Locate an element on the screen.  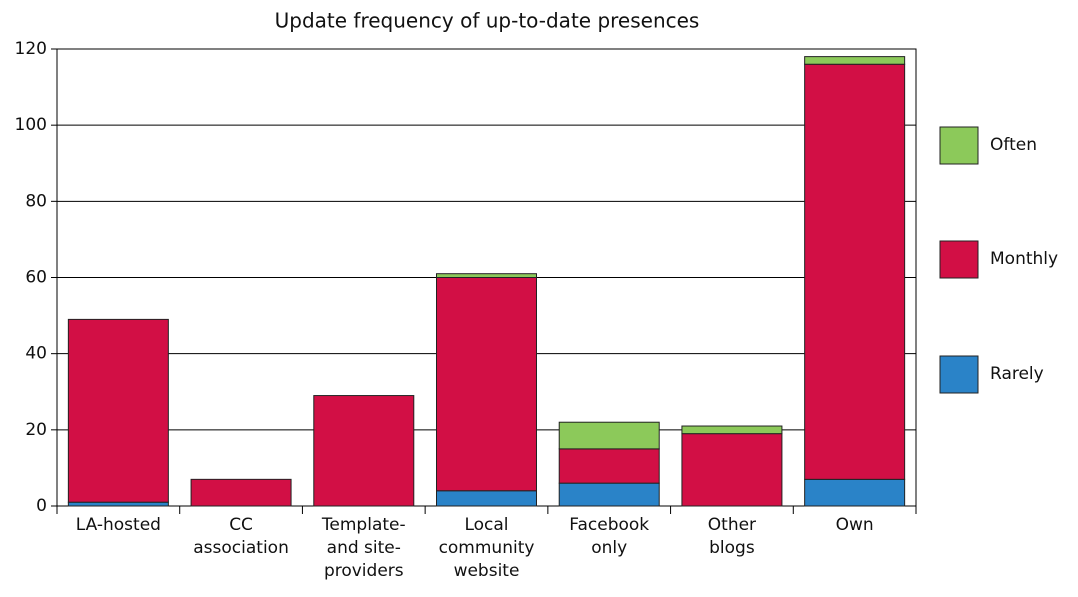
x-tick-label-line: CC is located at coordinates (241, 525).